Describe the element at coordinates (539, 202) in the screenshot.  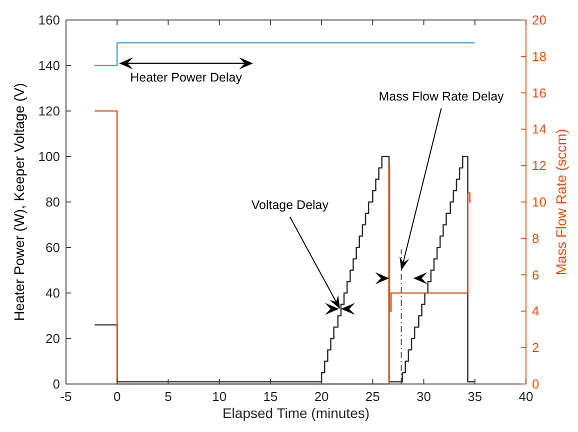
I see `y2-tick-label: 10` at that location.